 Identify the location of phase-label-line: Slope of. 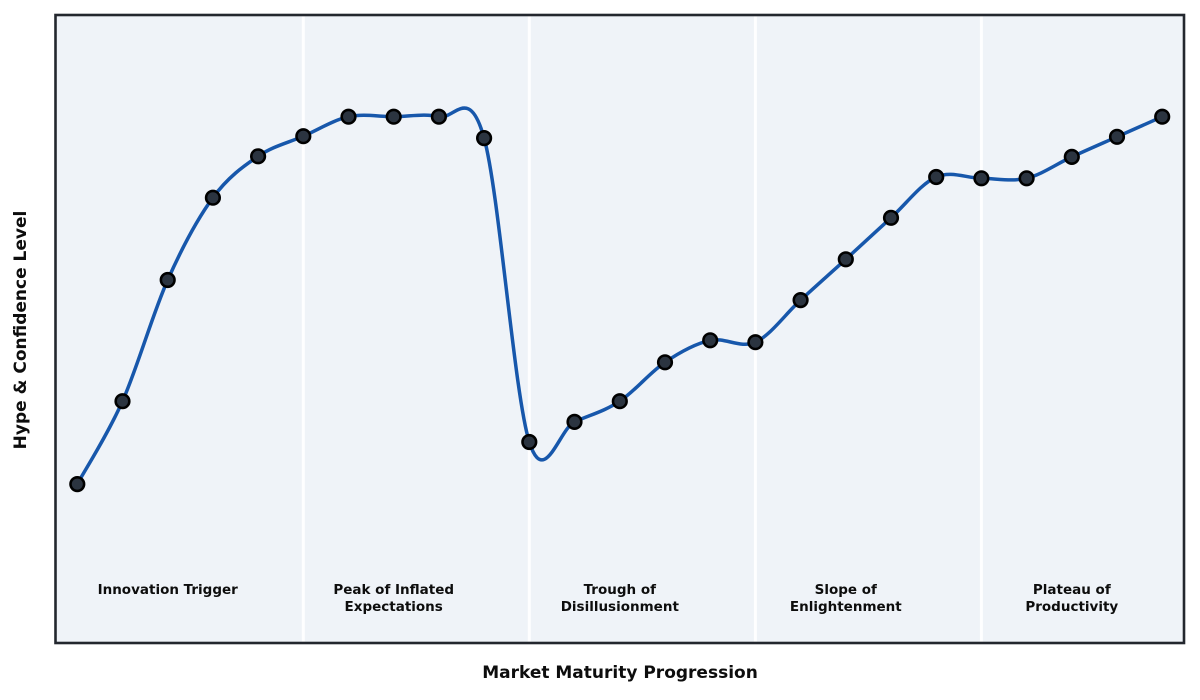
(845, 590).